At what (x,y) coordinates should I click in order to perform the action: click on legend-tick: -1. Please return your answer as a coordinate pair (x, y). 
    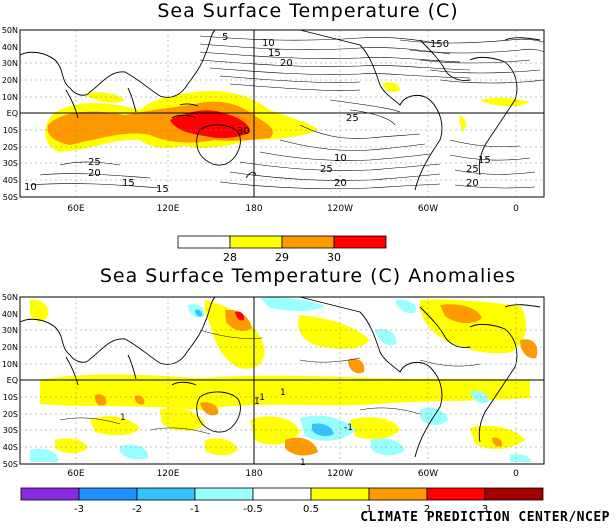
    Looking at the image, I should click on (195, 509).